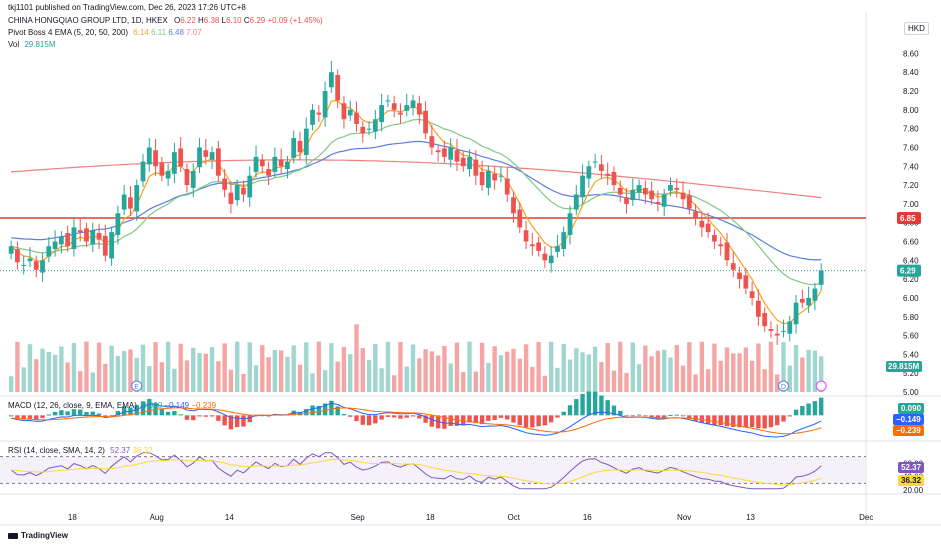  I want to click on level-price-text: 6.85, so click(908, 218).